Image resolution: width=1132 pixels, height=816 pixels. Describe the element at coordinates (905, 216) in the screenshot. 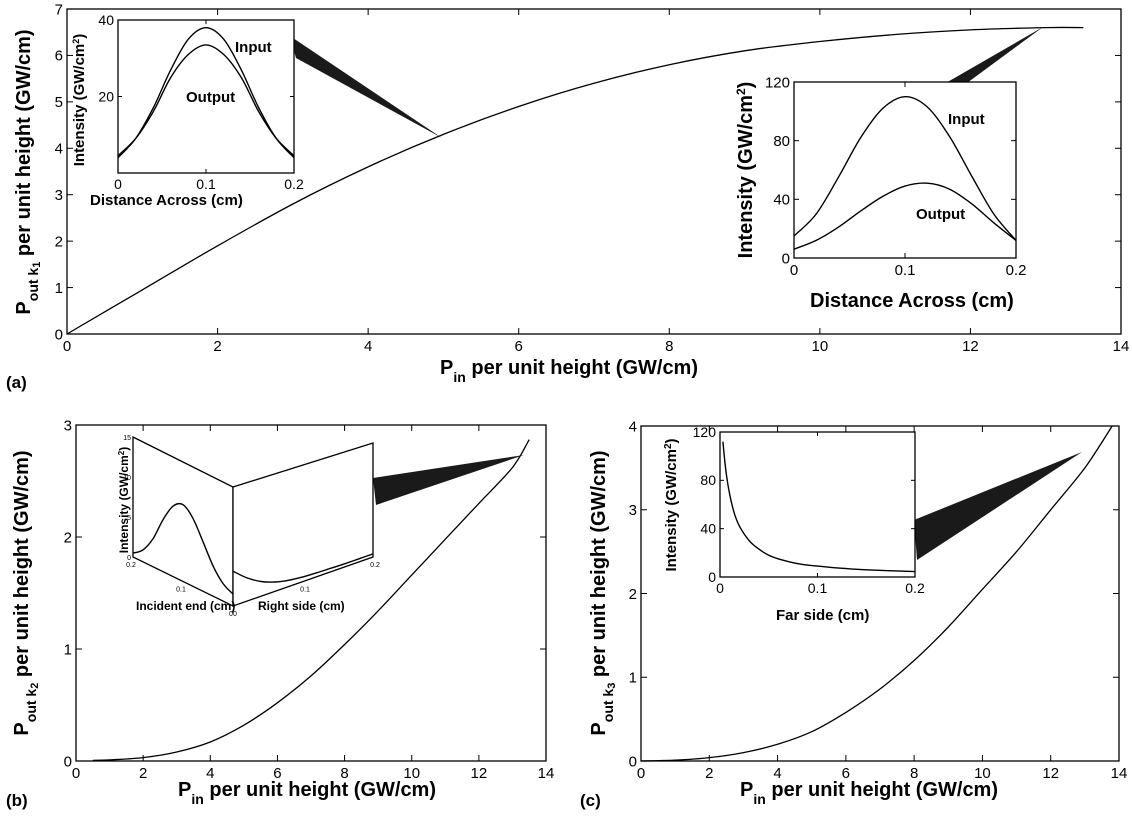

I see `inset-right-output-curve` at that location.